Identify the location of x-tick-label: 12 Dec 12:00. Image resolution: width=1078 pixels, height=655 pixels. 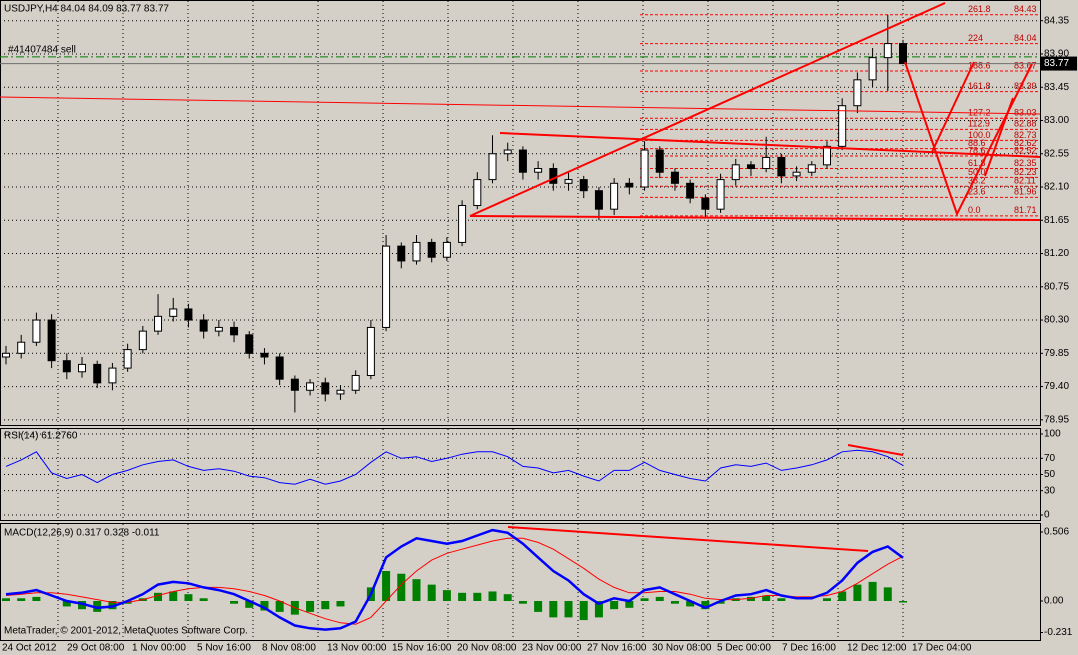
(877, 648).